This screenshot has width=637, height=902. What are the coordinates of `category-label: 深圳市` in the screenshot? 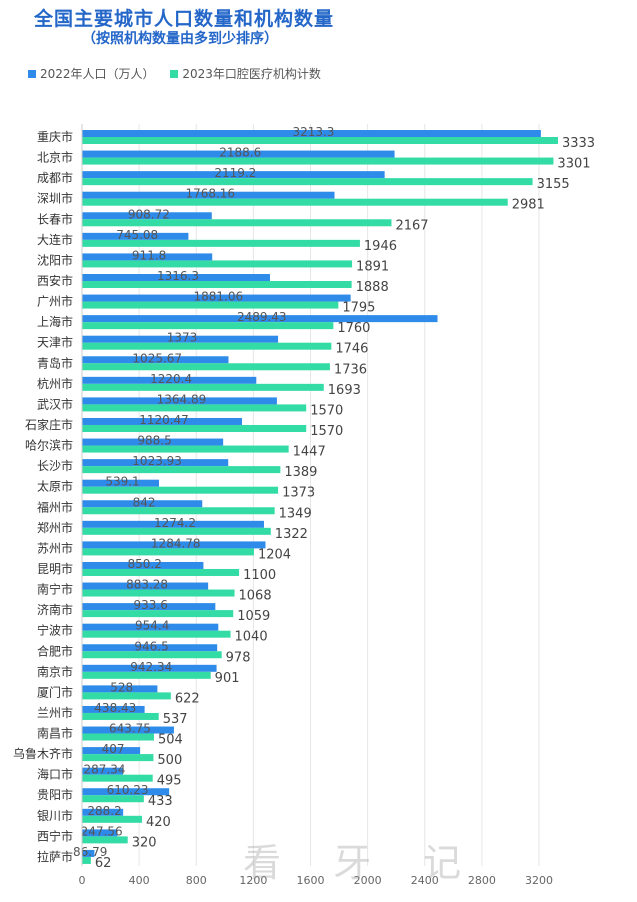 It's located at (55, 198).